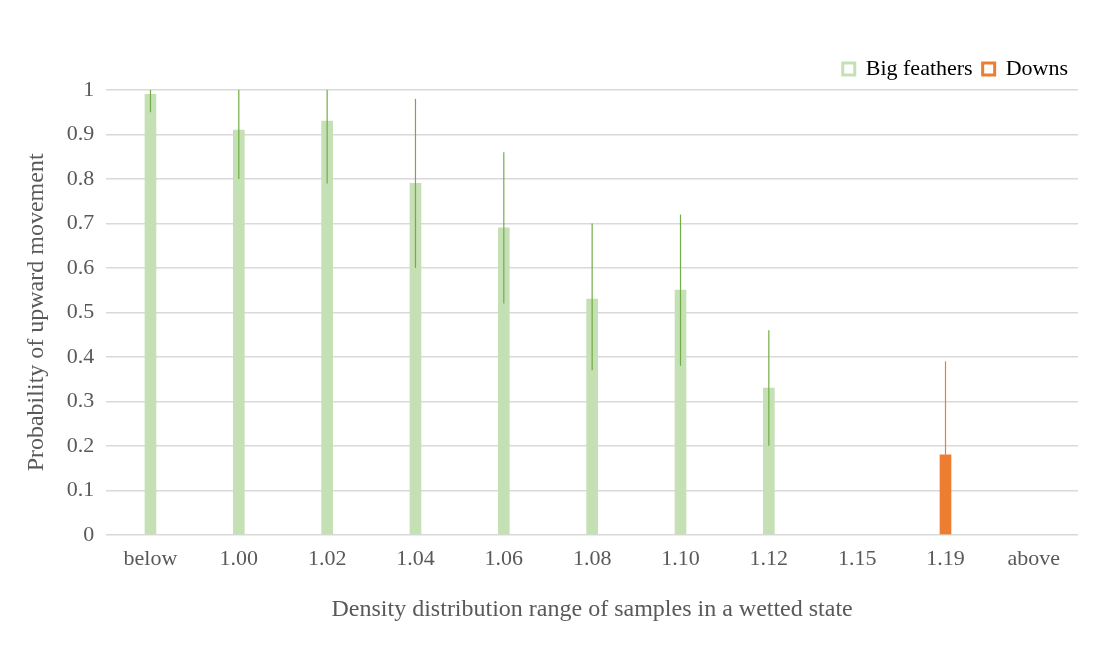 The image size is (1099, 652). Describe the element at coordinates (89, 88) in the screenshot. I see `y-tick-label: 1` at that location.